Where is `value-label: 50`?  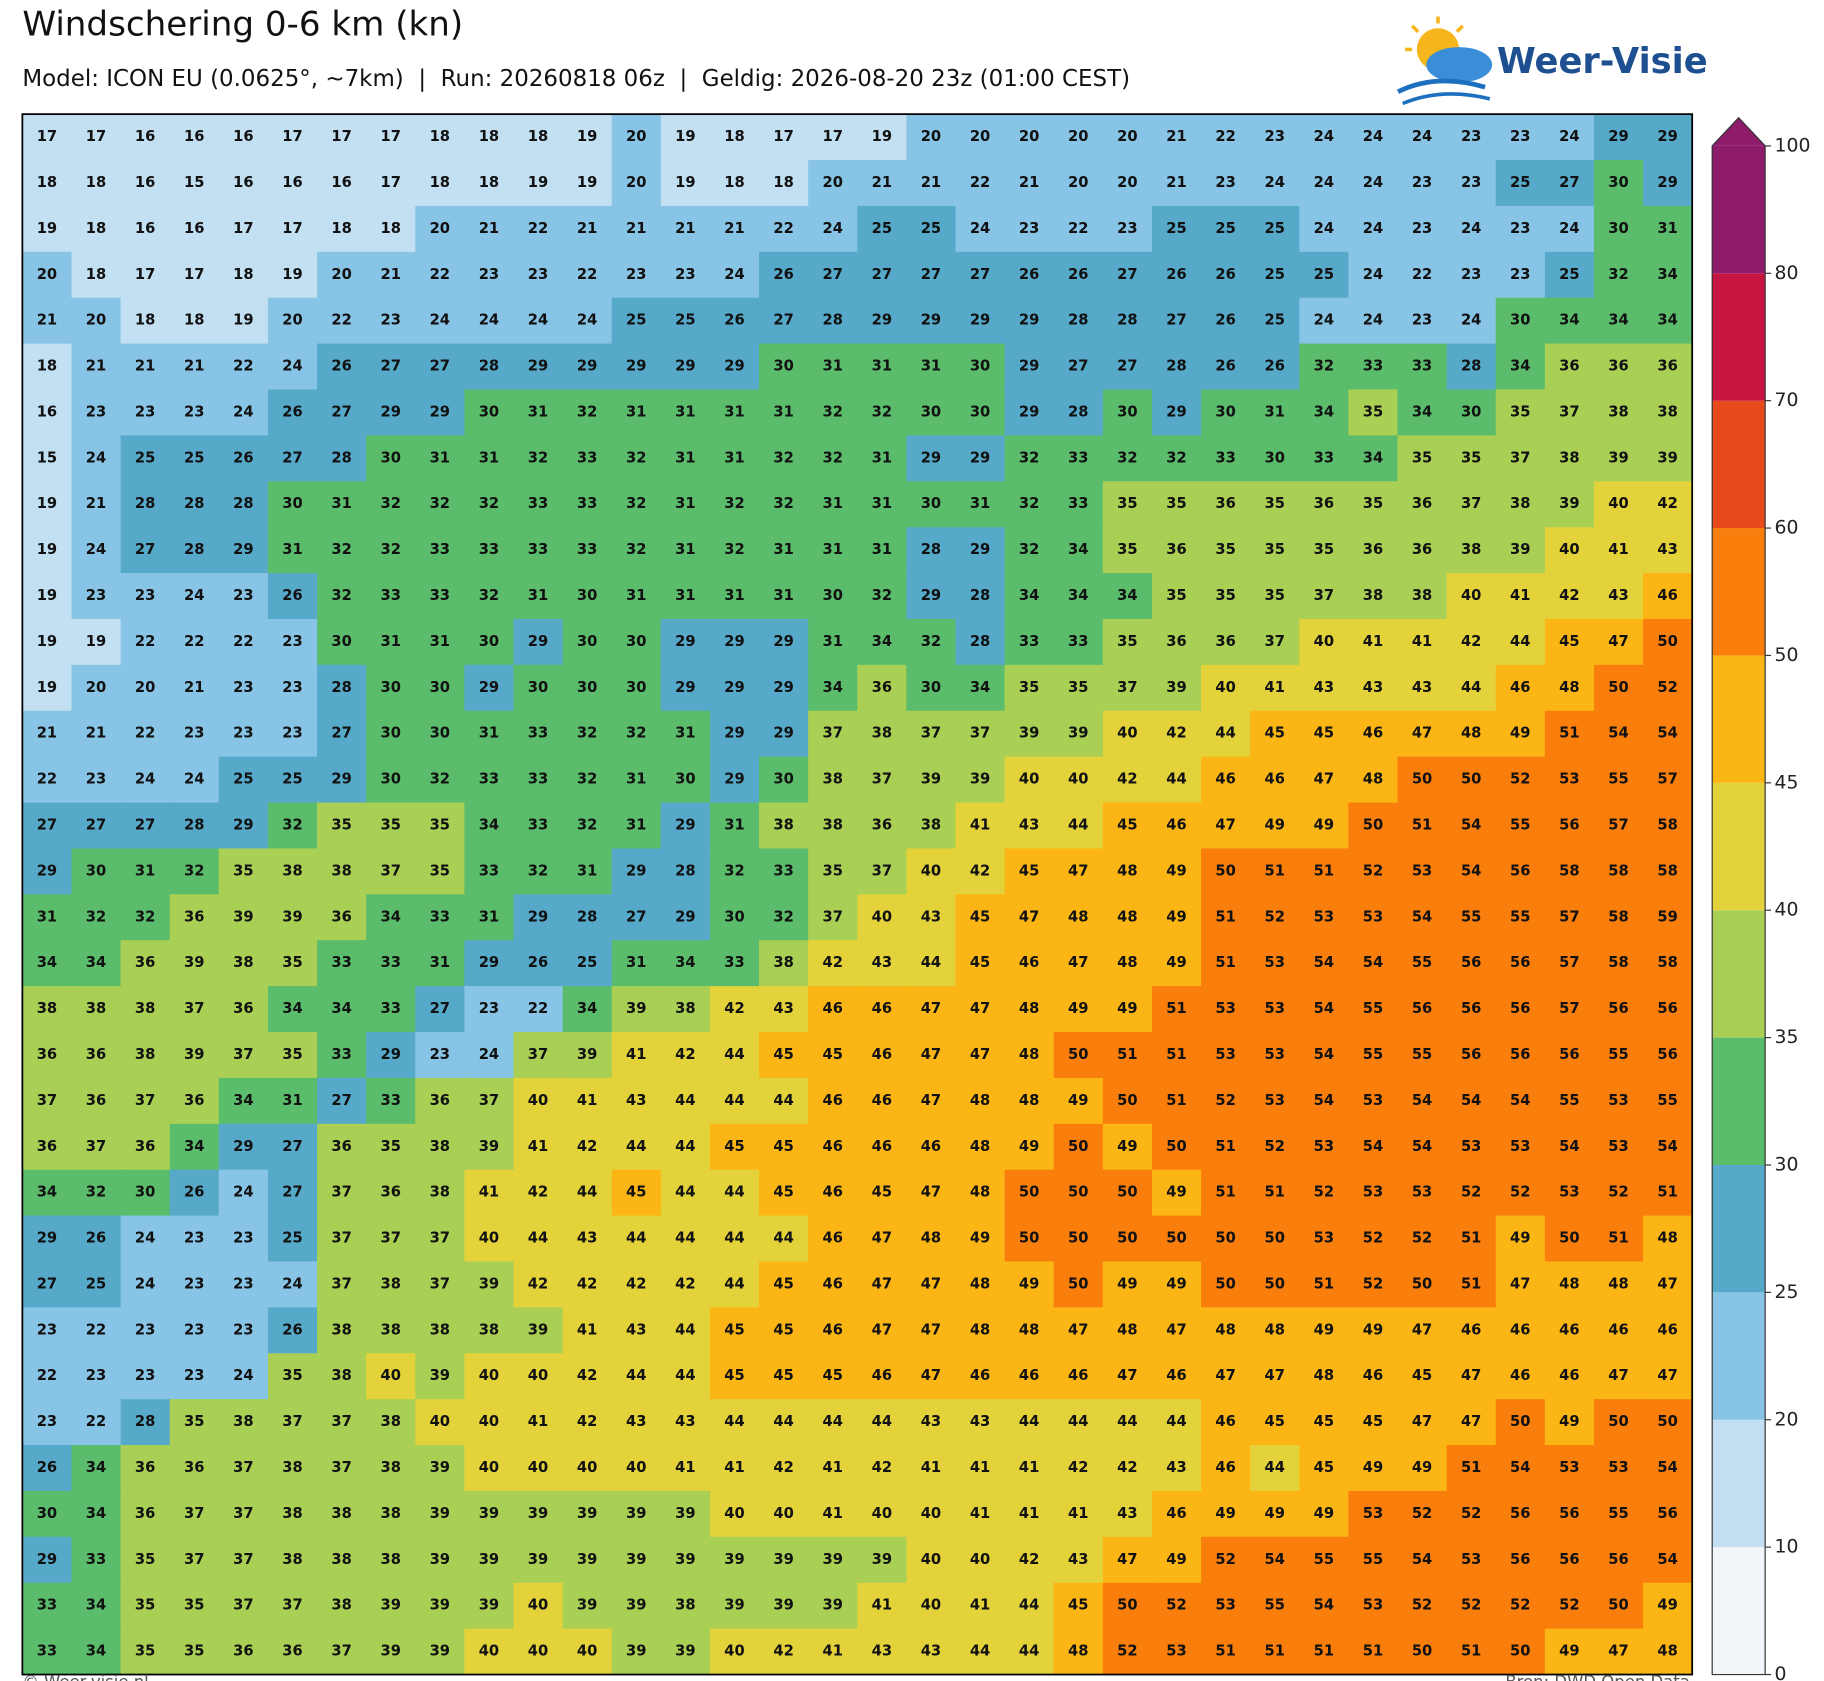
value-label: 50 is located at coordinates (1225, 1238).